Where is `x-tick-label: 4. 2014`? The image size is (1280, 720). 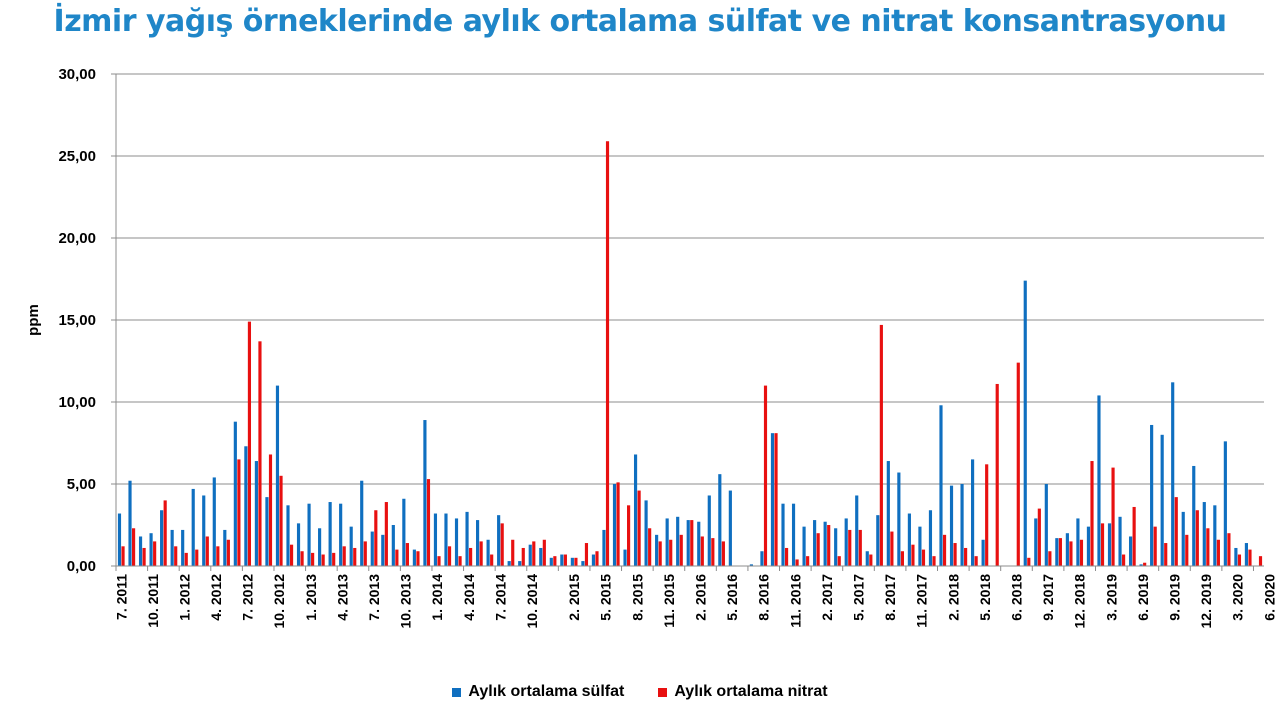
x-tick-label: 4. 2014 is located at coordinates (469, 597).